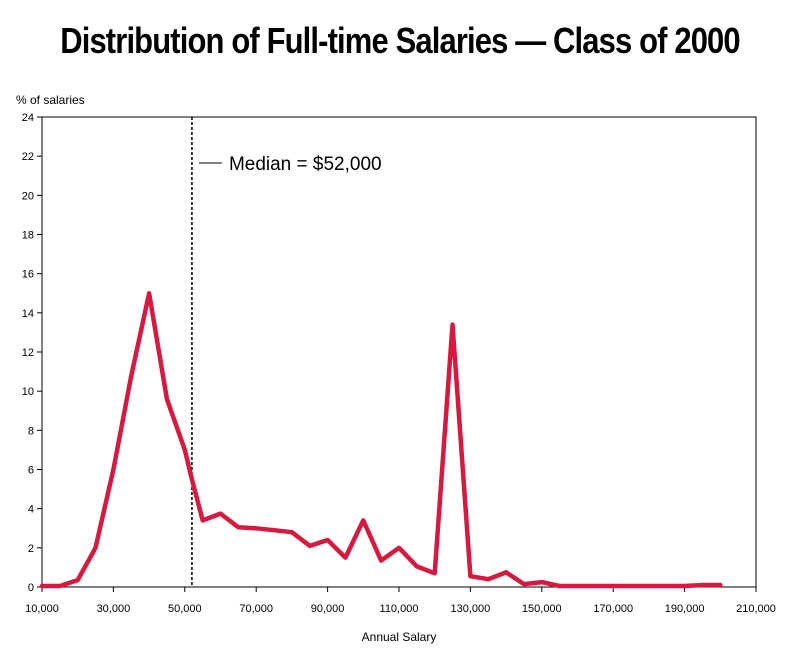 This screenshot has height=657, width=800. Describe the element at coordinates (28, 236) in the screenshot. I see `y-tick-label: 18` at that location.